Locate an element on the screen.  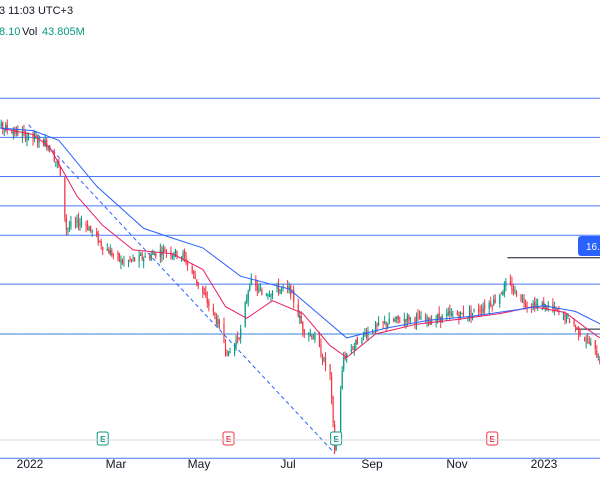
time-axis-tick-label: Nov is located at coordinates (456, 464).